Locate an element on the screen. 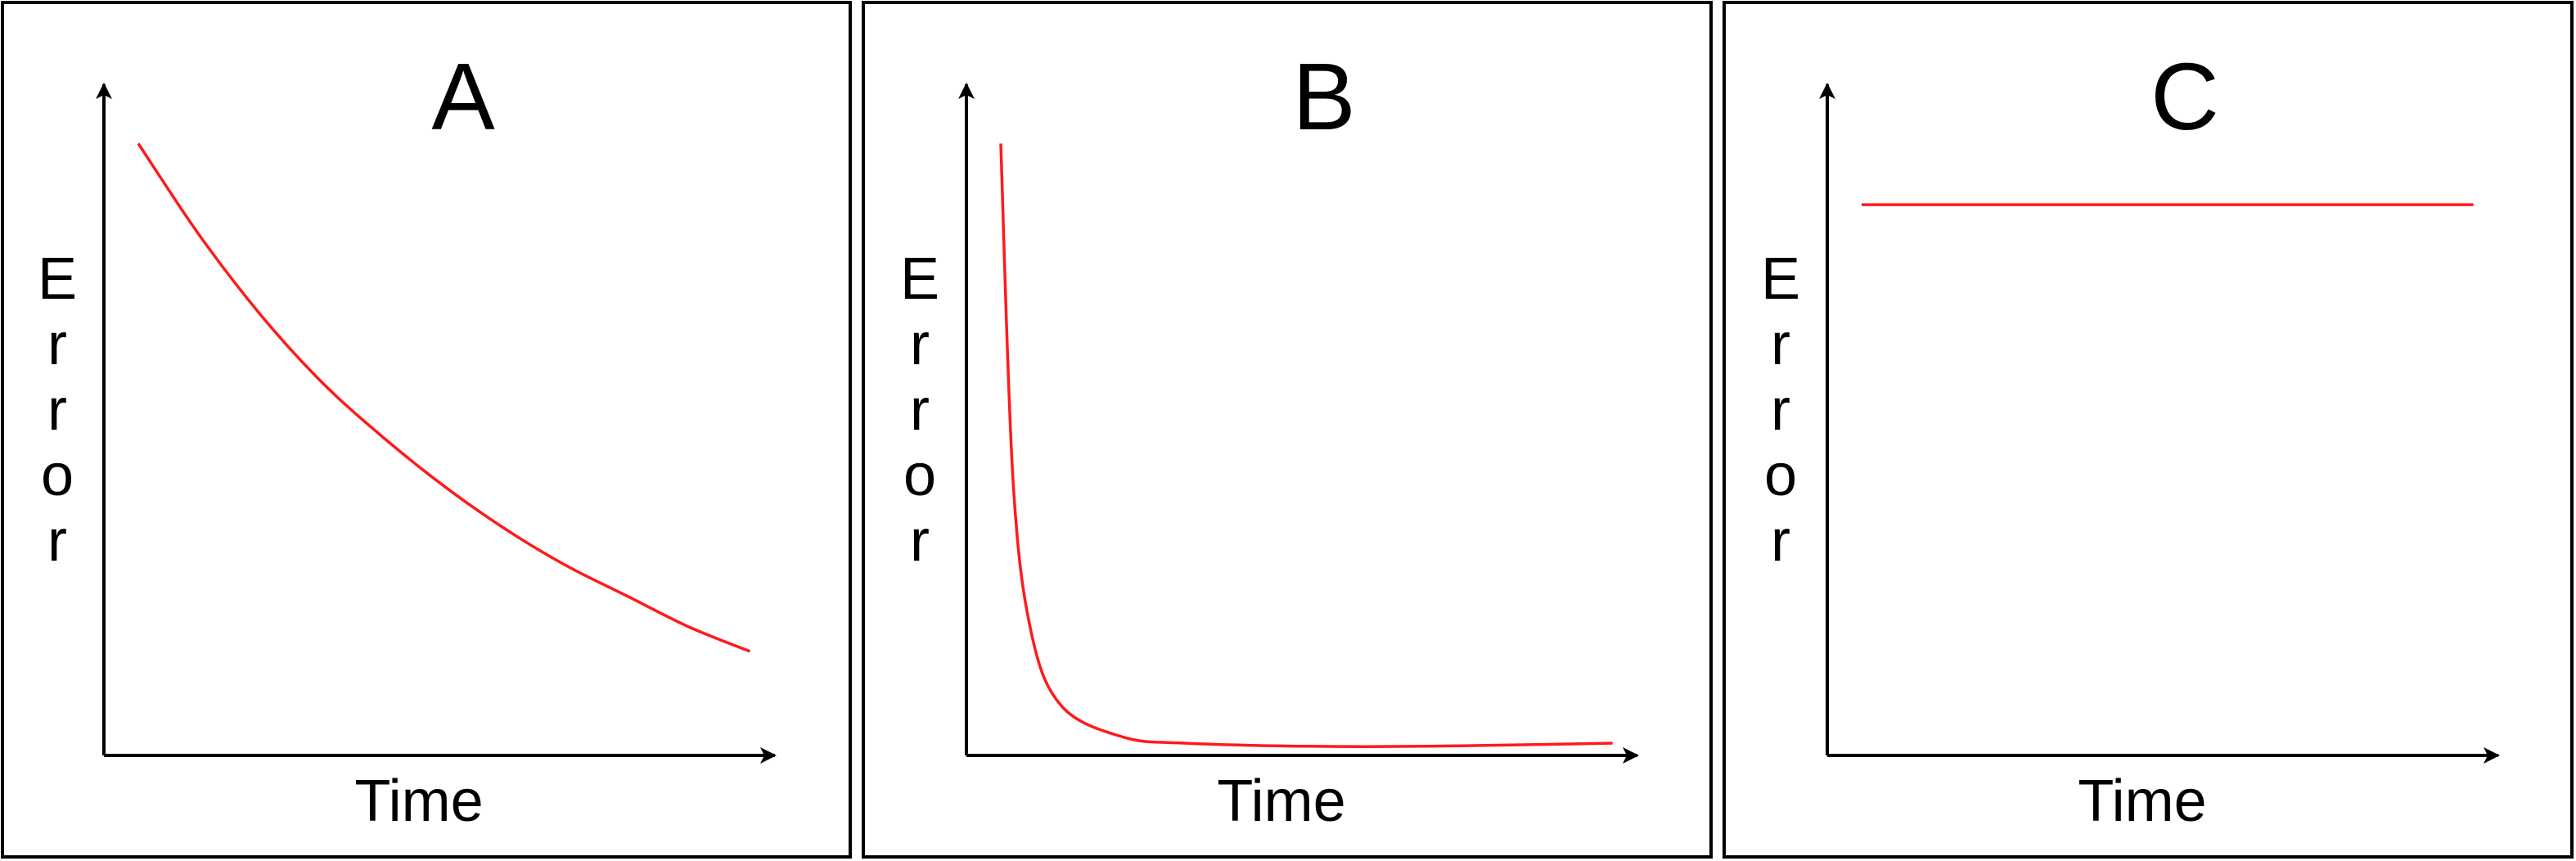  panel-title: C is located at coordinates (2184, 96).